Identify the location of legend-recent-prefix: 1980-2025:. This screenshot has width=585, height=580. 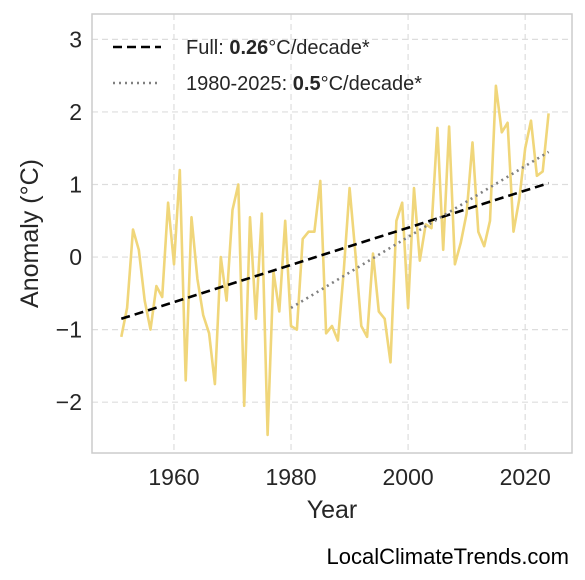
(239, 84).